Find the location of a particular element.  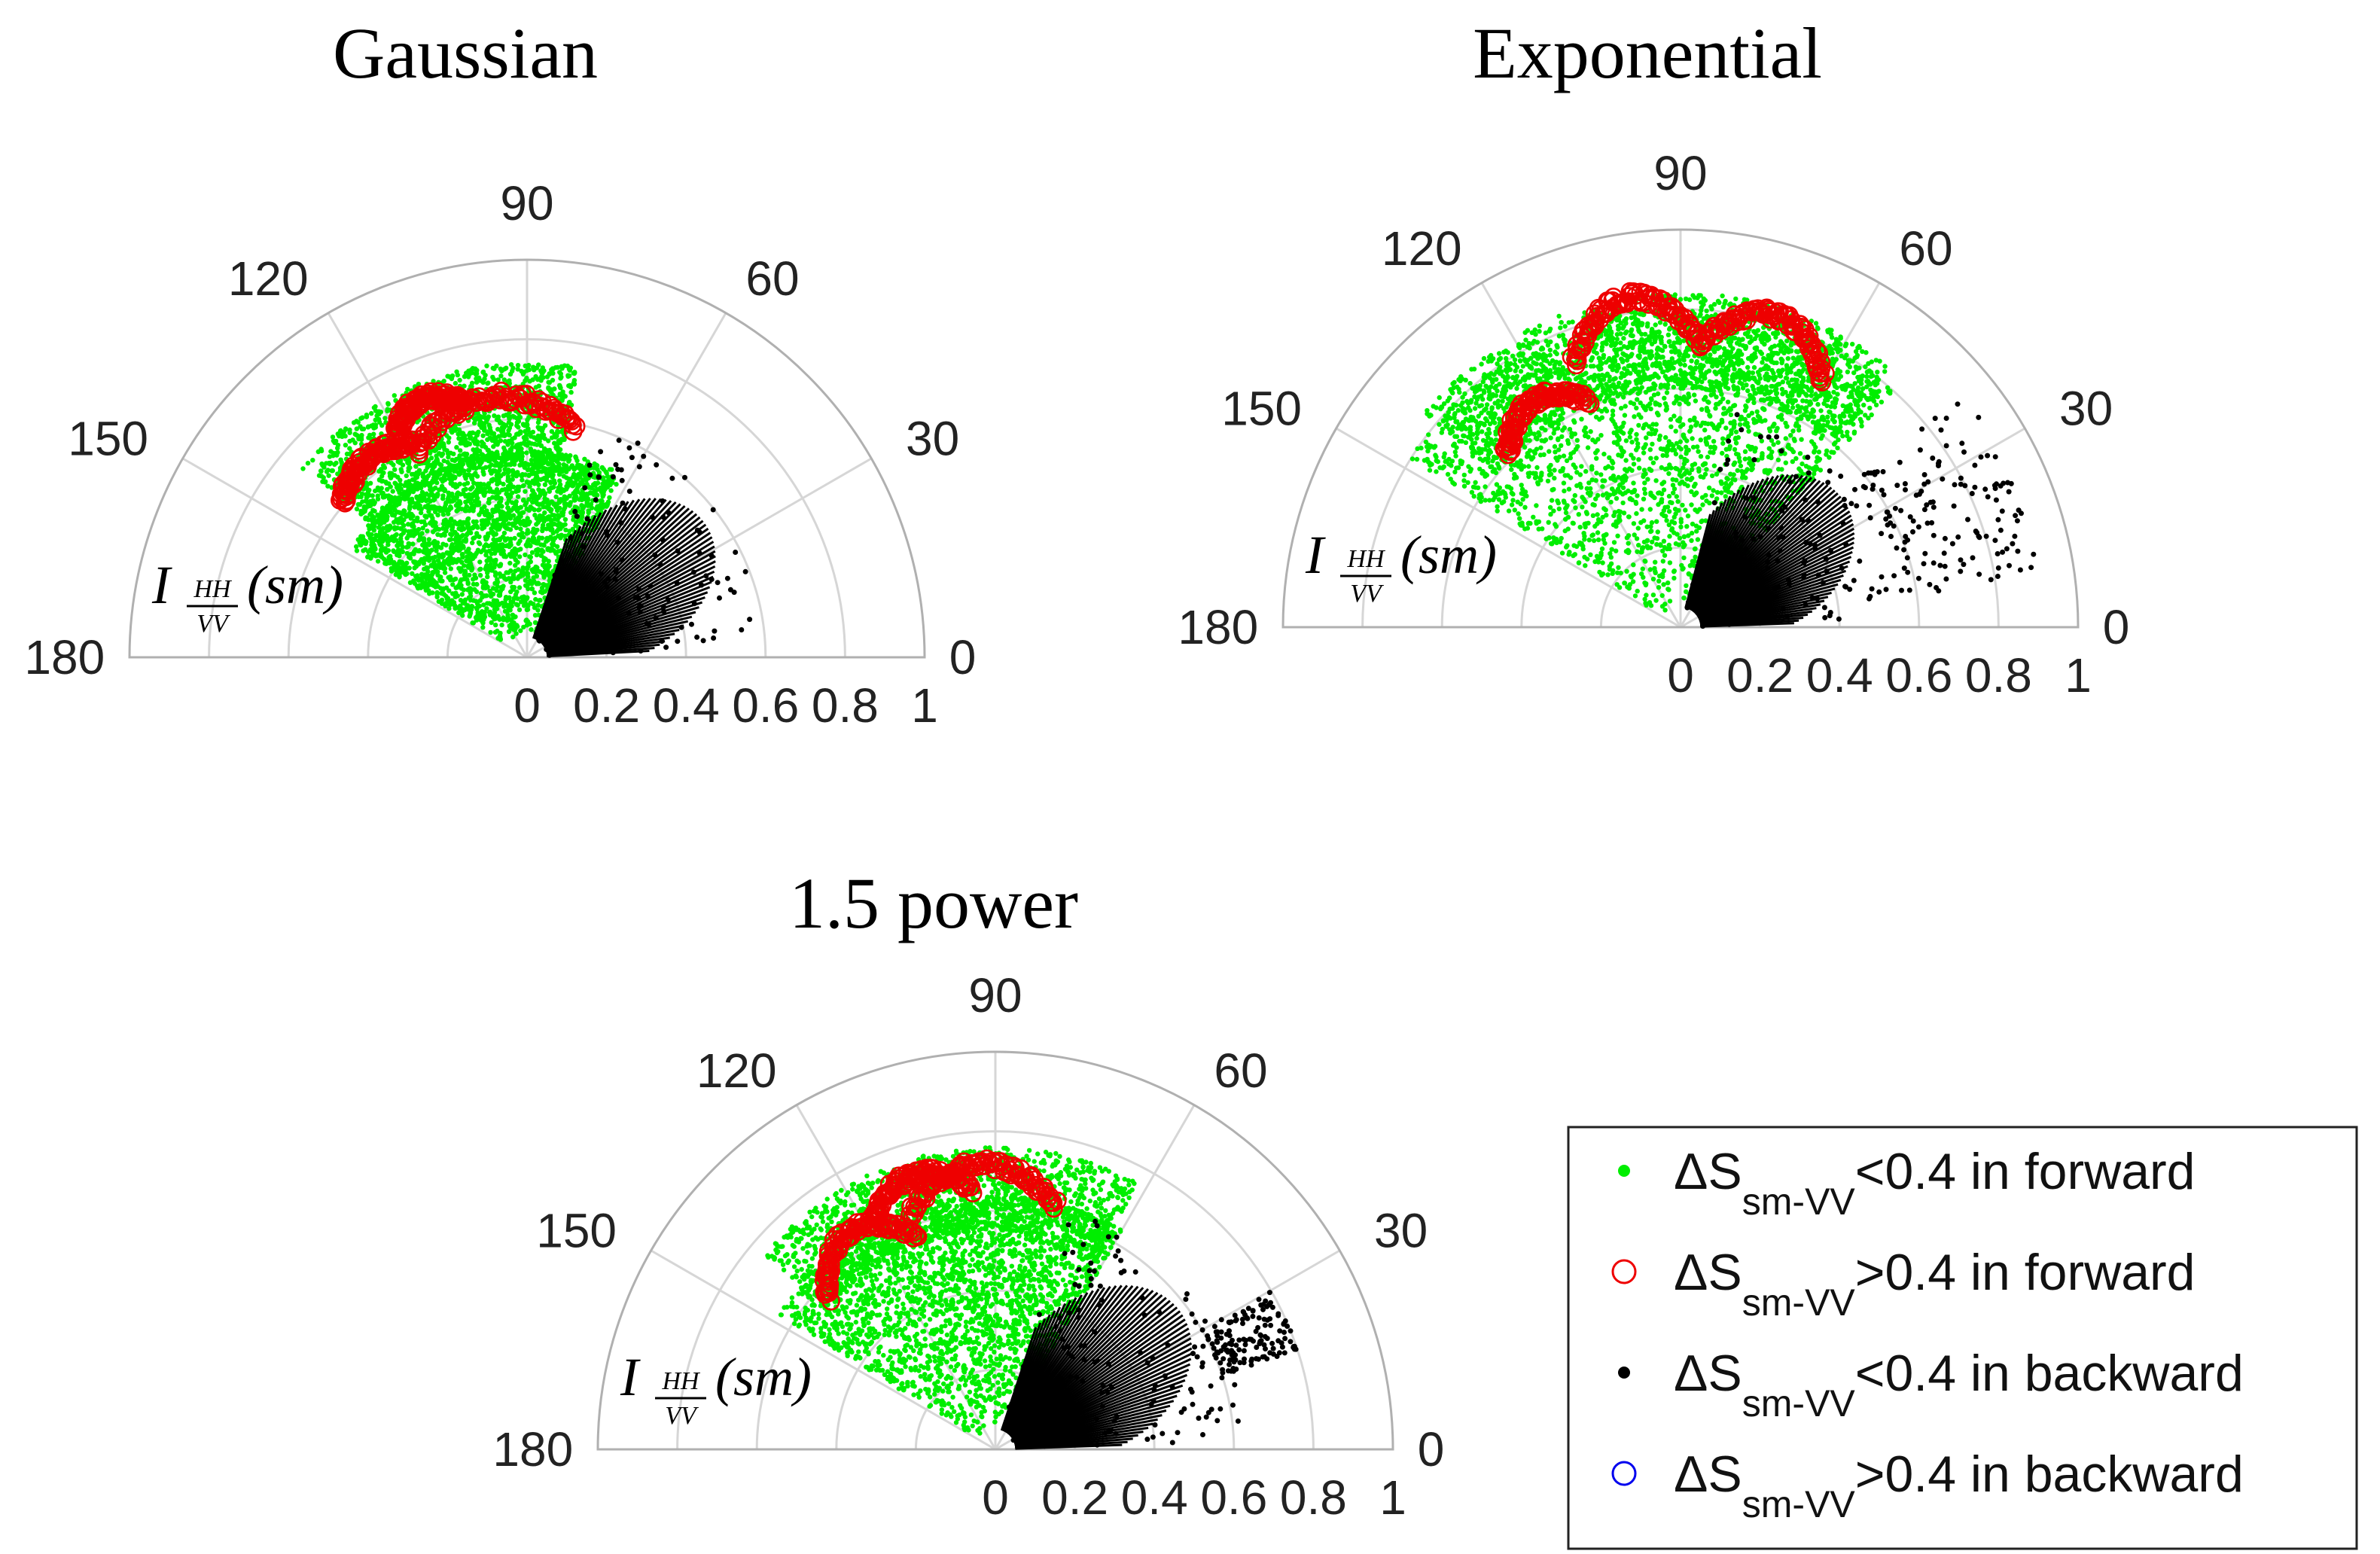

plot-title: Exponential is located at coordinates (1648, 53).